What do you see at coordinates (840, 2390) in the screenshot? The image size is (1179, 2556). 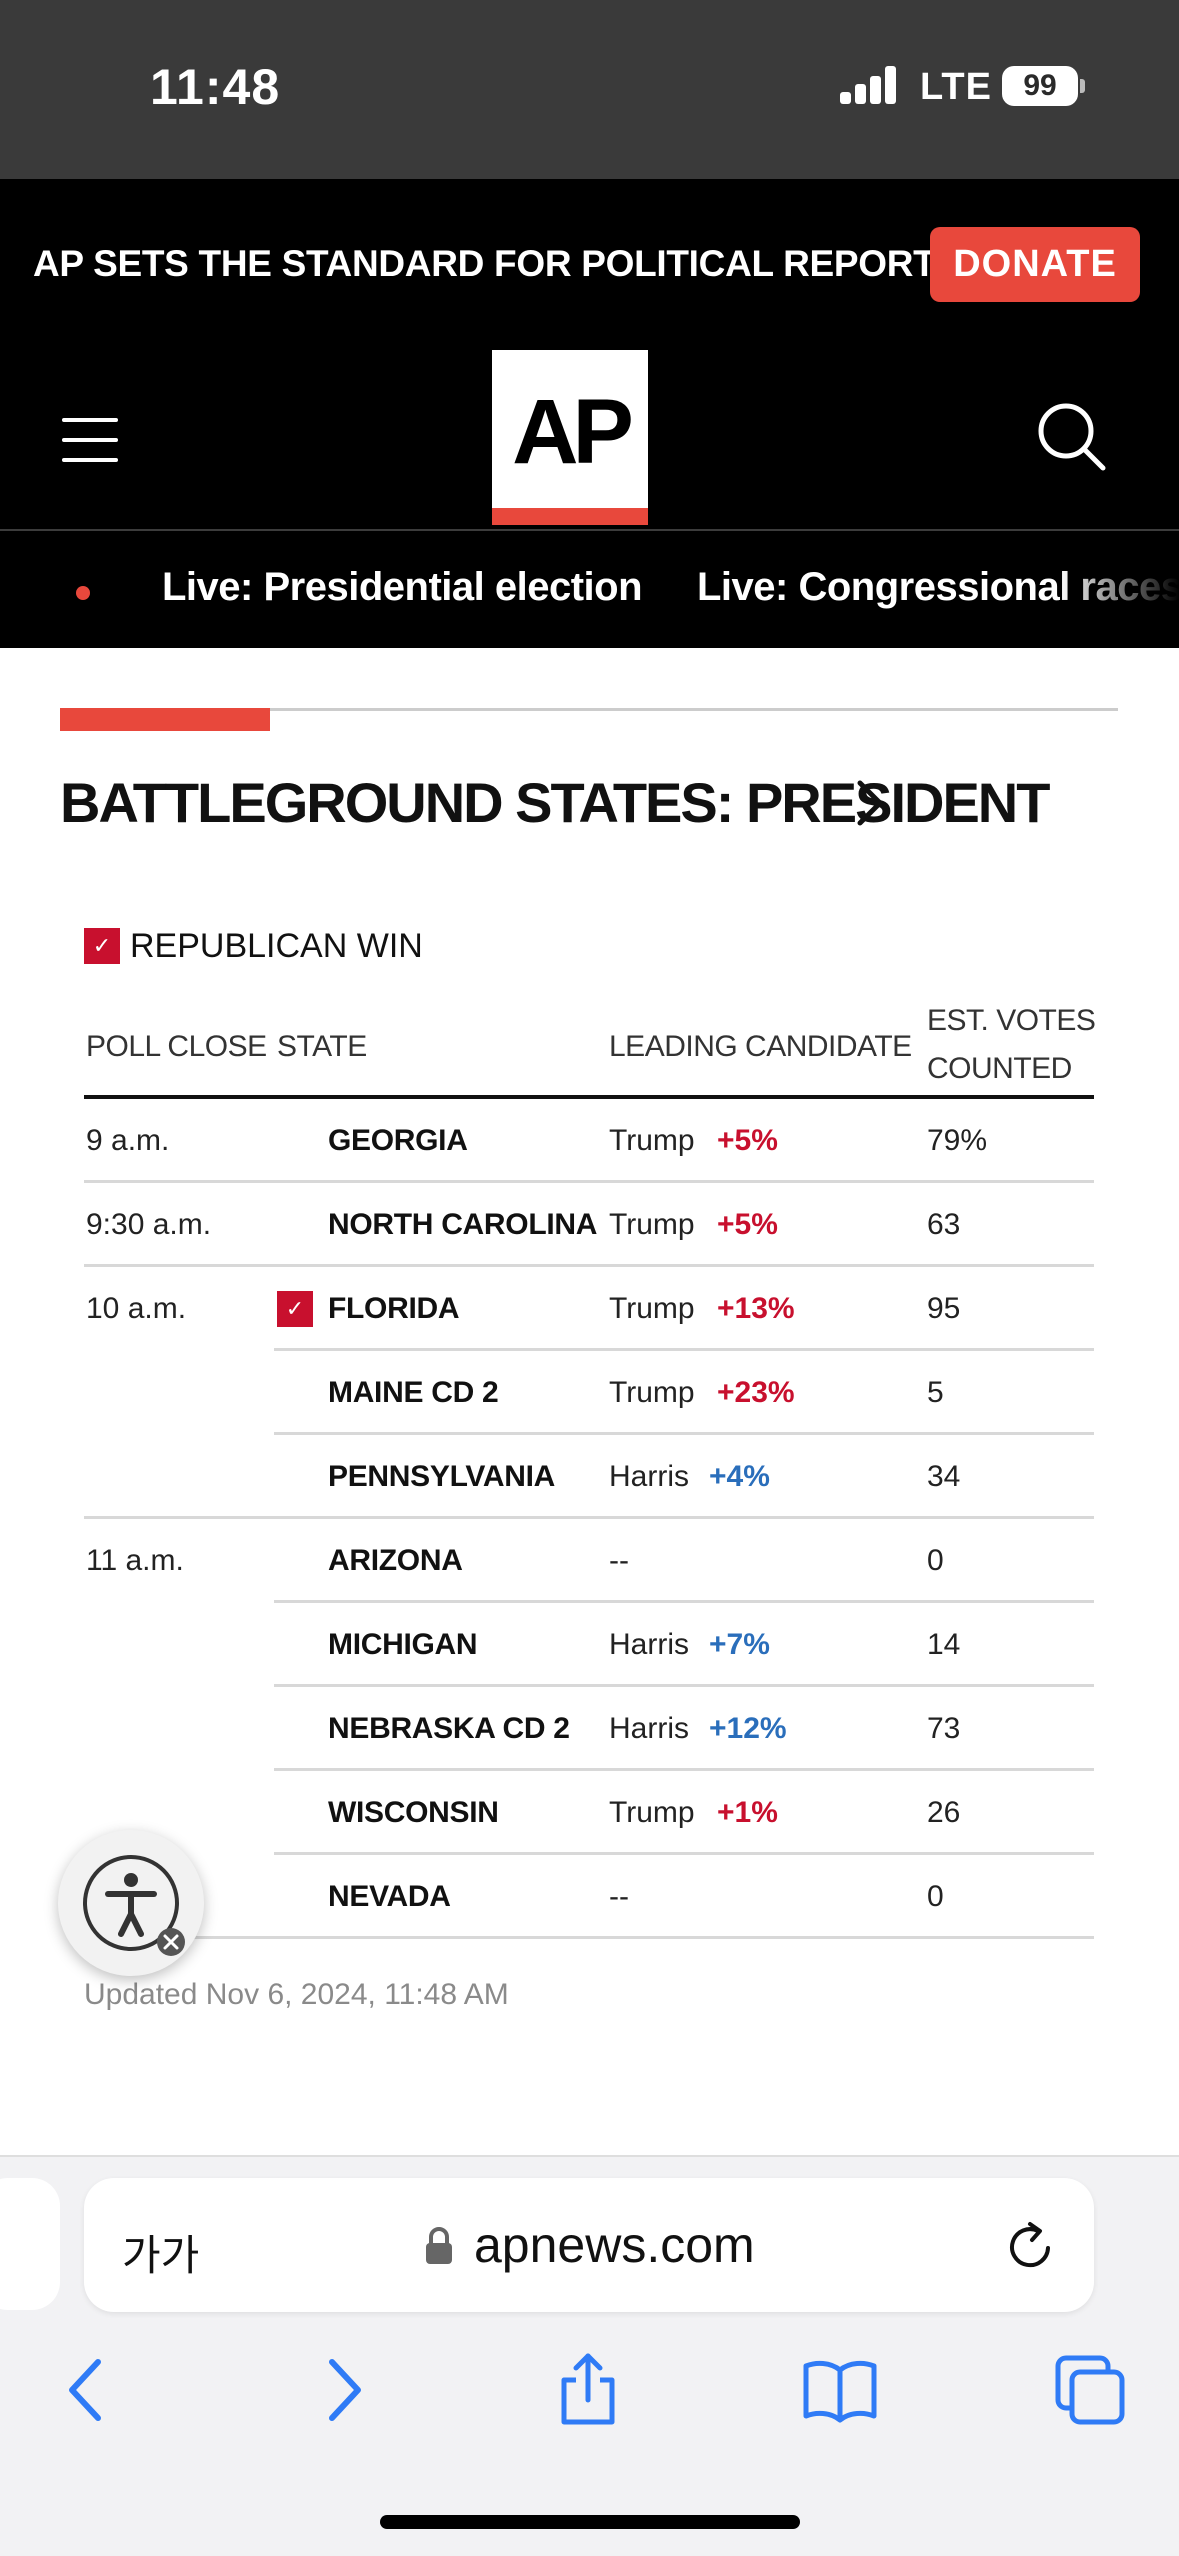 I see `bookmarks-icon` at bounding box center [840, 2390].